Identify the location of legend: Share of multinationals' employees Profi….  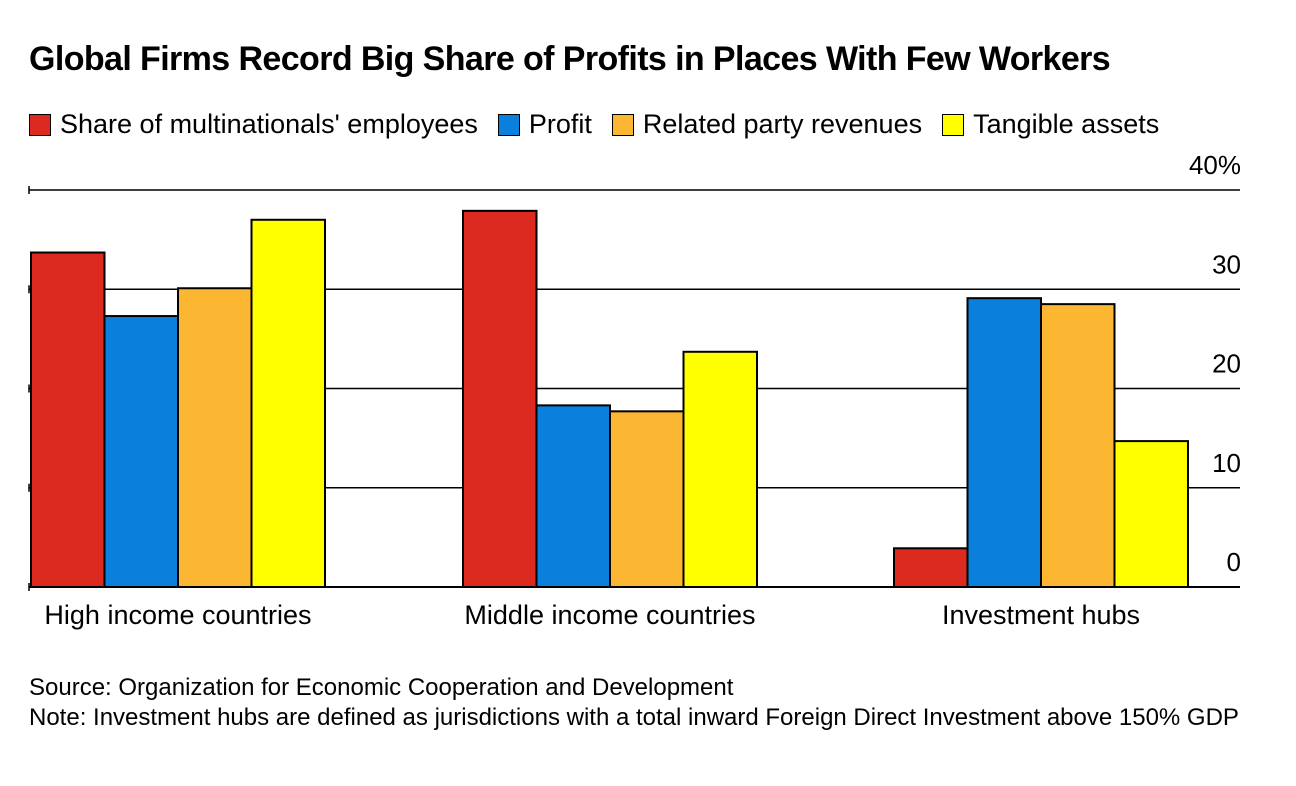
(594, 124).